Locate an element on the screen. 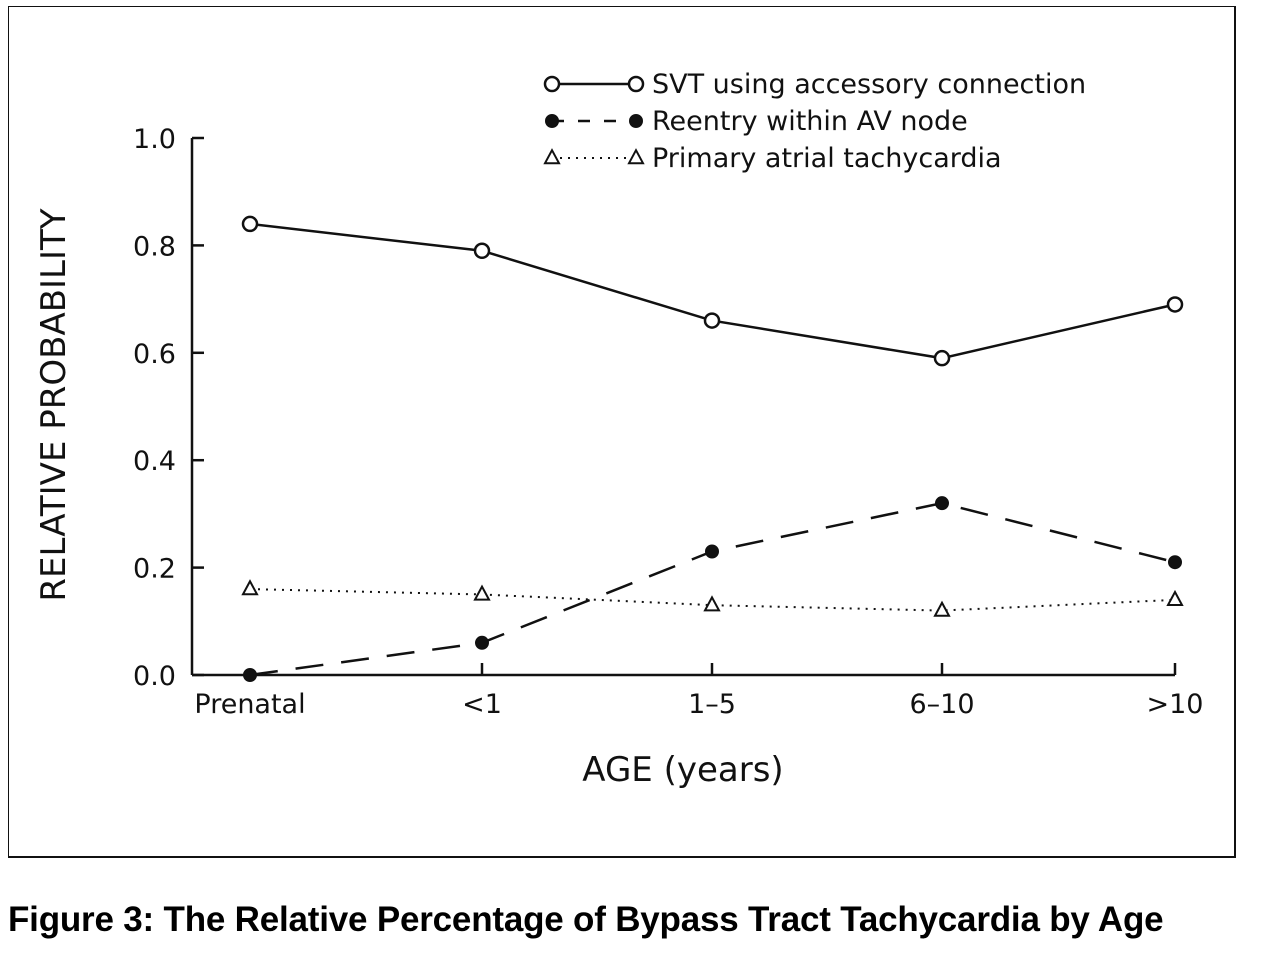  y-tick-label: 0.0 is located at coordinates (154, 676).